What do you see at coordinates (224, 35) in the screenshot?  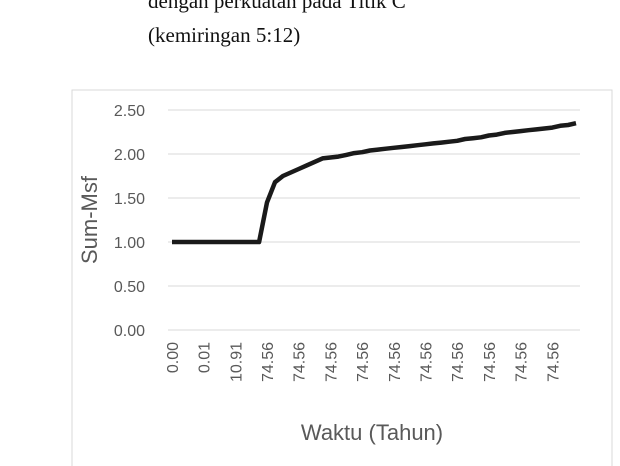 I see `chart-title: (kemiringan 5:12)` at bounding box center [224, 35].